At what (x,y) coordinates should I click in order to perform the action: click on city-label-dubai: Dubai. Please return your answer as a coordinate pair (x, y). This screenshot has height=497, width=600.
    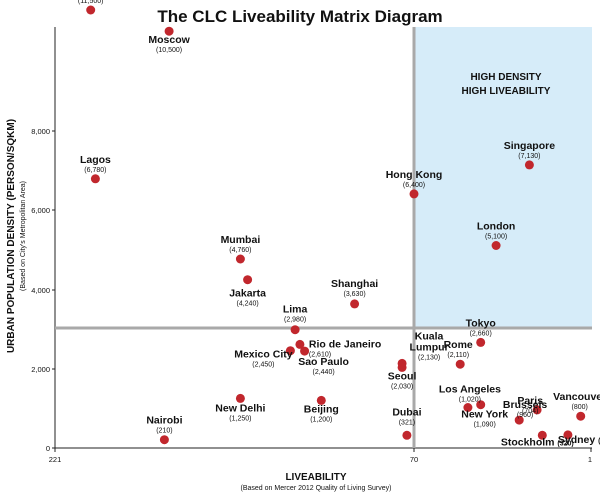
    Looking at the image, I should click on (406, 412).